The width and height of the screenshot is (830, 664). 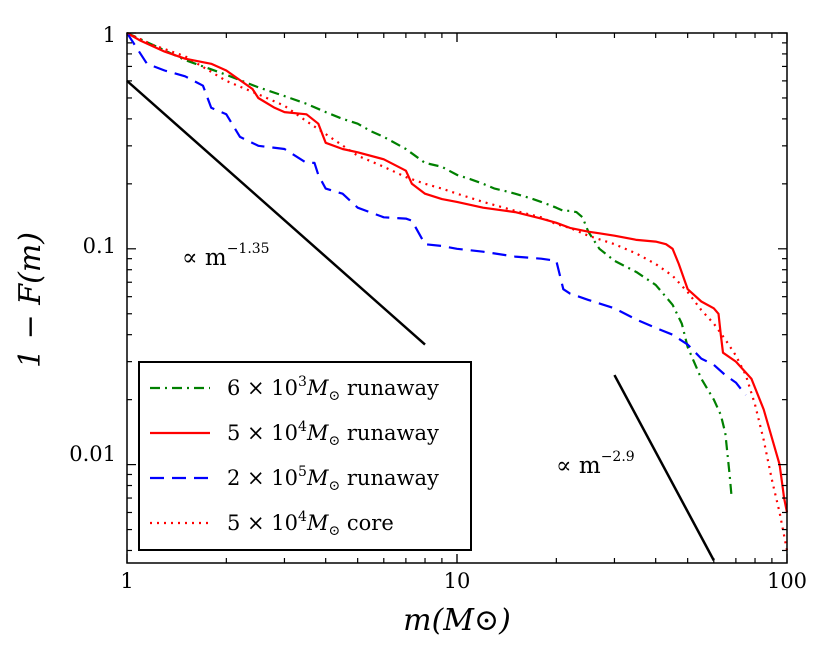 I want to click on legend-label-3: 2 × 105M⊙ runaway, so click(x=333, y=479).